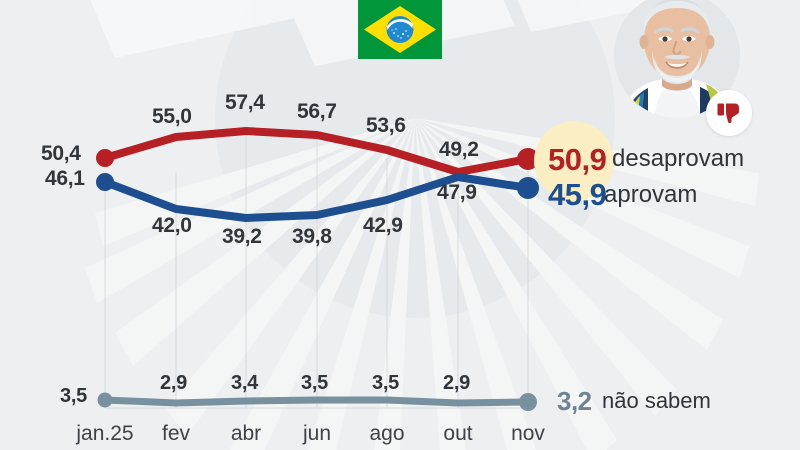  I want to click on thumbs-down-badge, so click(729, 113).